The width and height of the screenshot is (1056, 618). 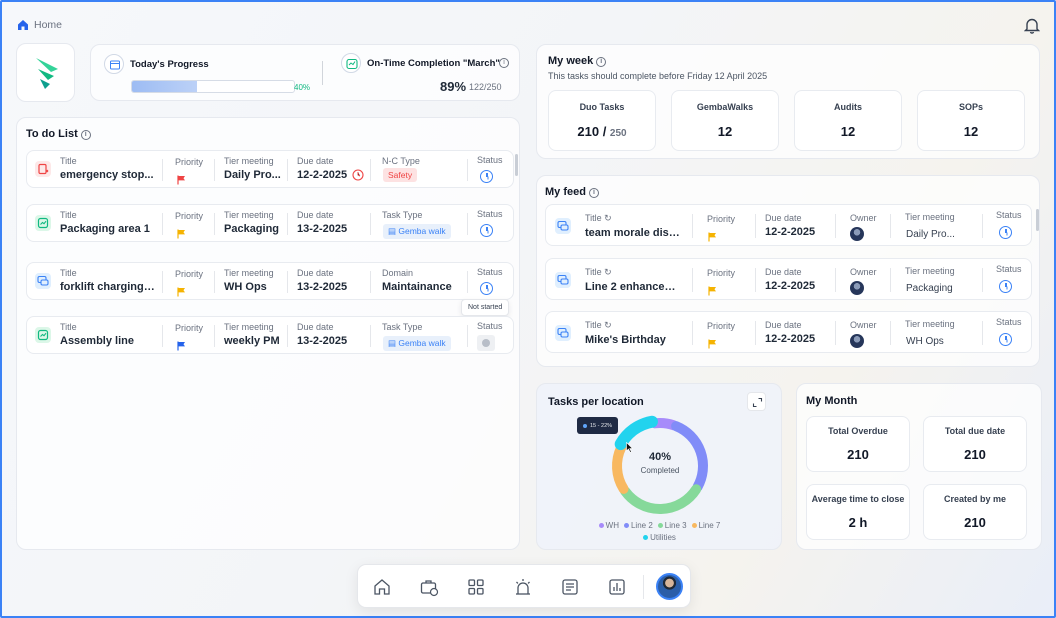 What do you see at coordinates (756, 401) in the screenshot?
I see `expand-button` at bounding box center [756, 401].